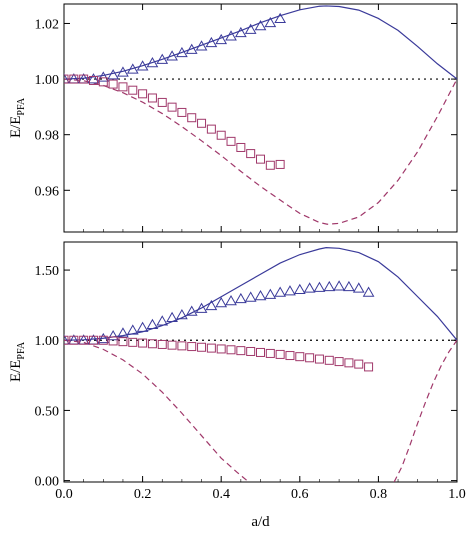 The height and width of the screenshot is (534, 471). What do you see at coordinates (47, 411) in the screenshot?
I see `y-tick-label: 0.50` at bounding box center [47, 411].